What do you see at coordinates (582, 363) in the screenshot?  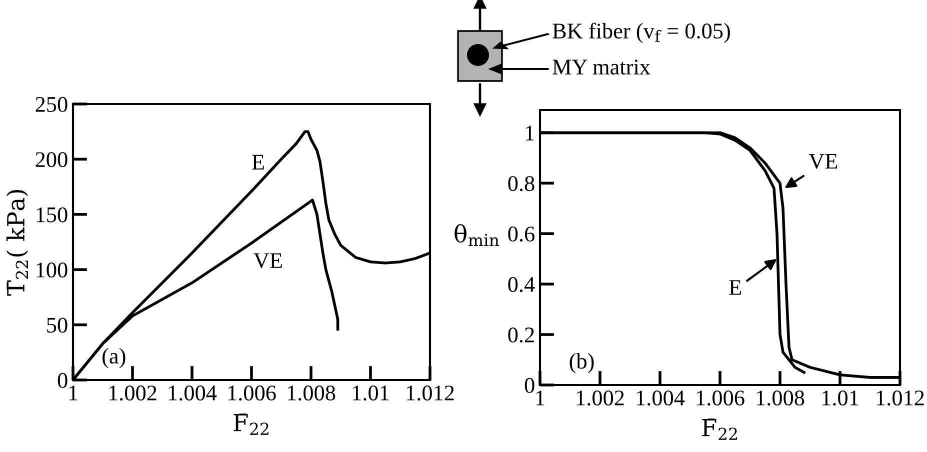 I see `annotation: (b)` at bounding box center [582, 363].